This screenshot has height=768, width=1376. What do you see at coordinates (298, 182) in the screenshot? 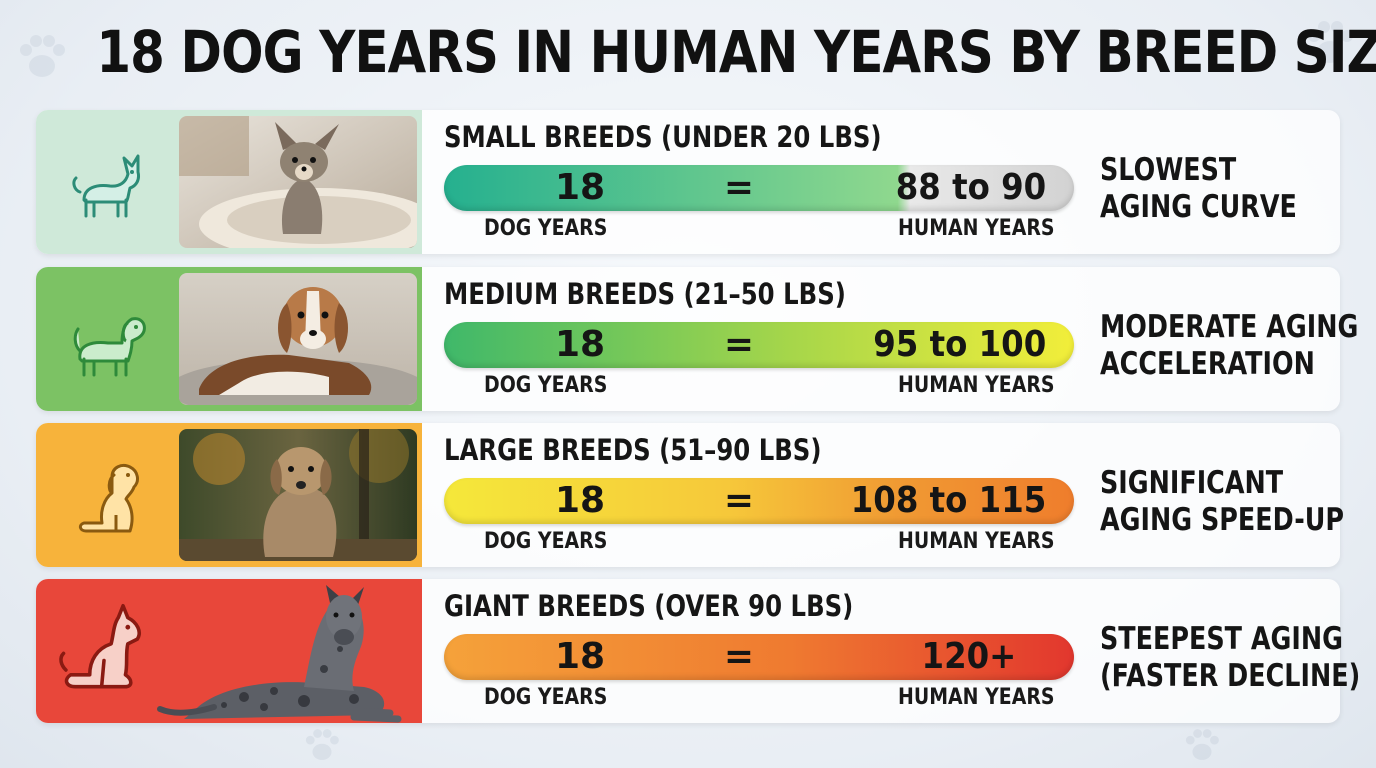
I see `small-dog-photo` at bounding box center [298, 182].